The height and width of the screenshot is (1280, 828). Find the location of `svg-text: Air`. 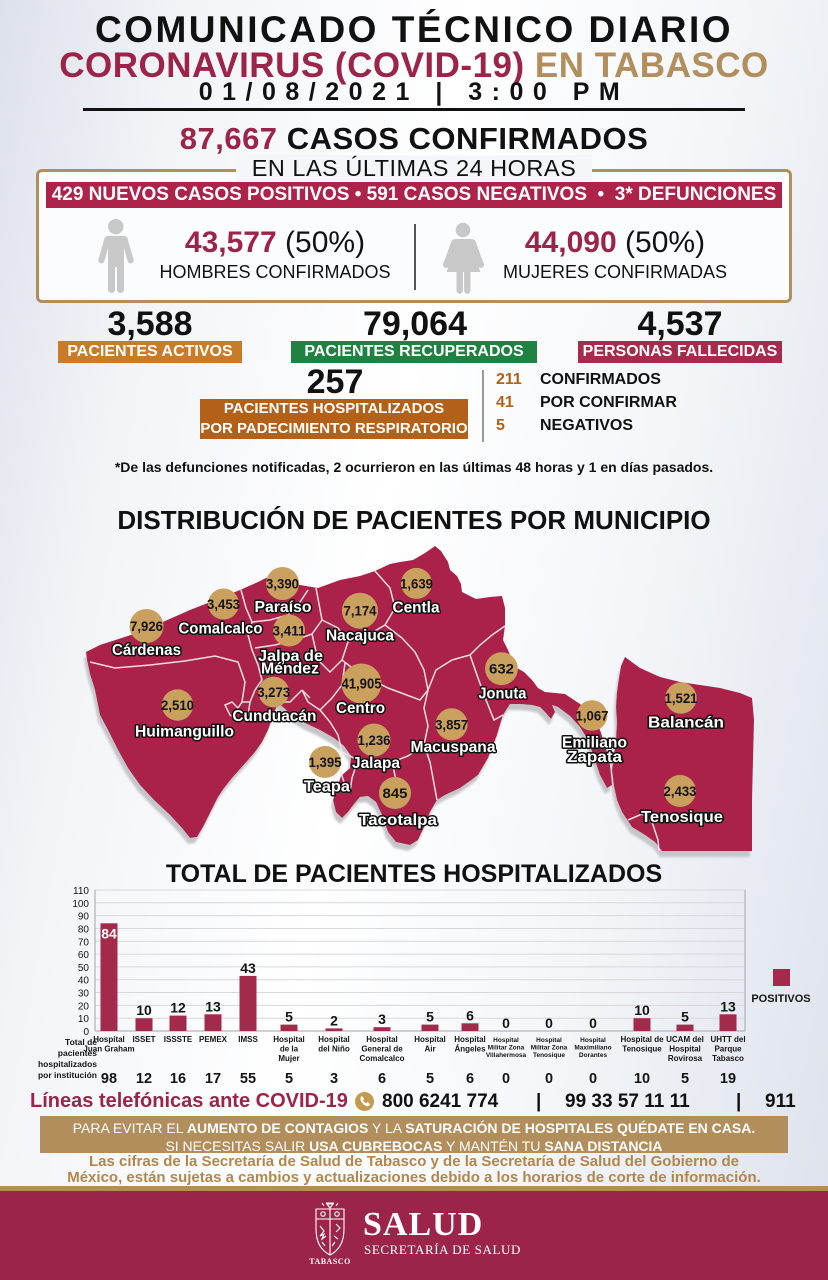

svg-text: Air is located at coordinates (429, 1049).